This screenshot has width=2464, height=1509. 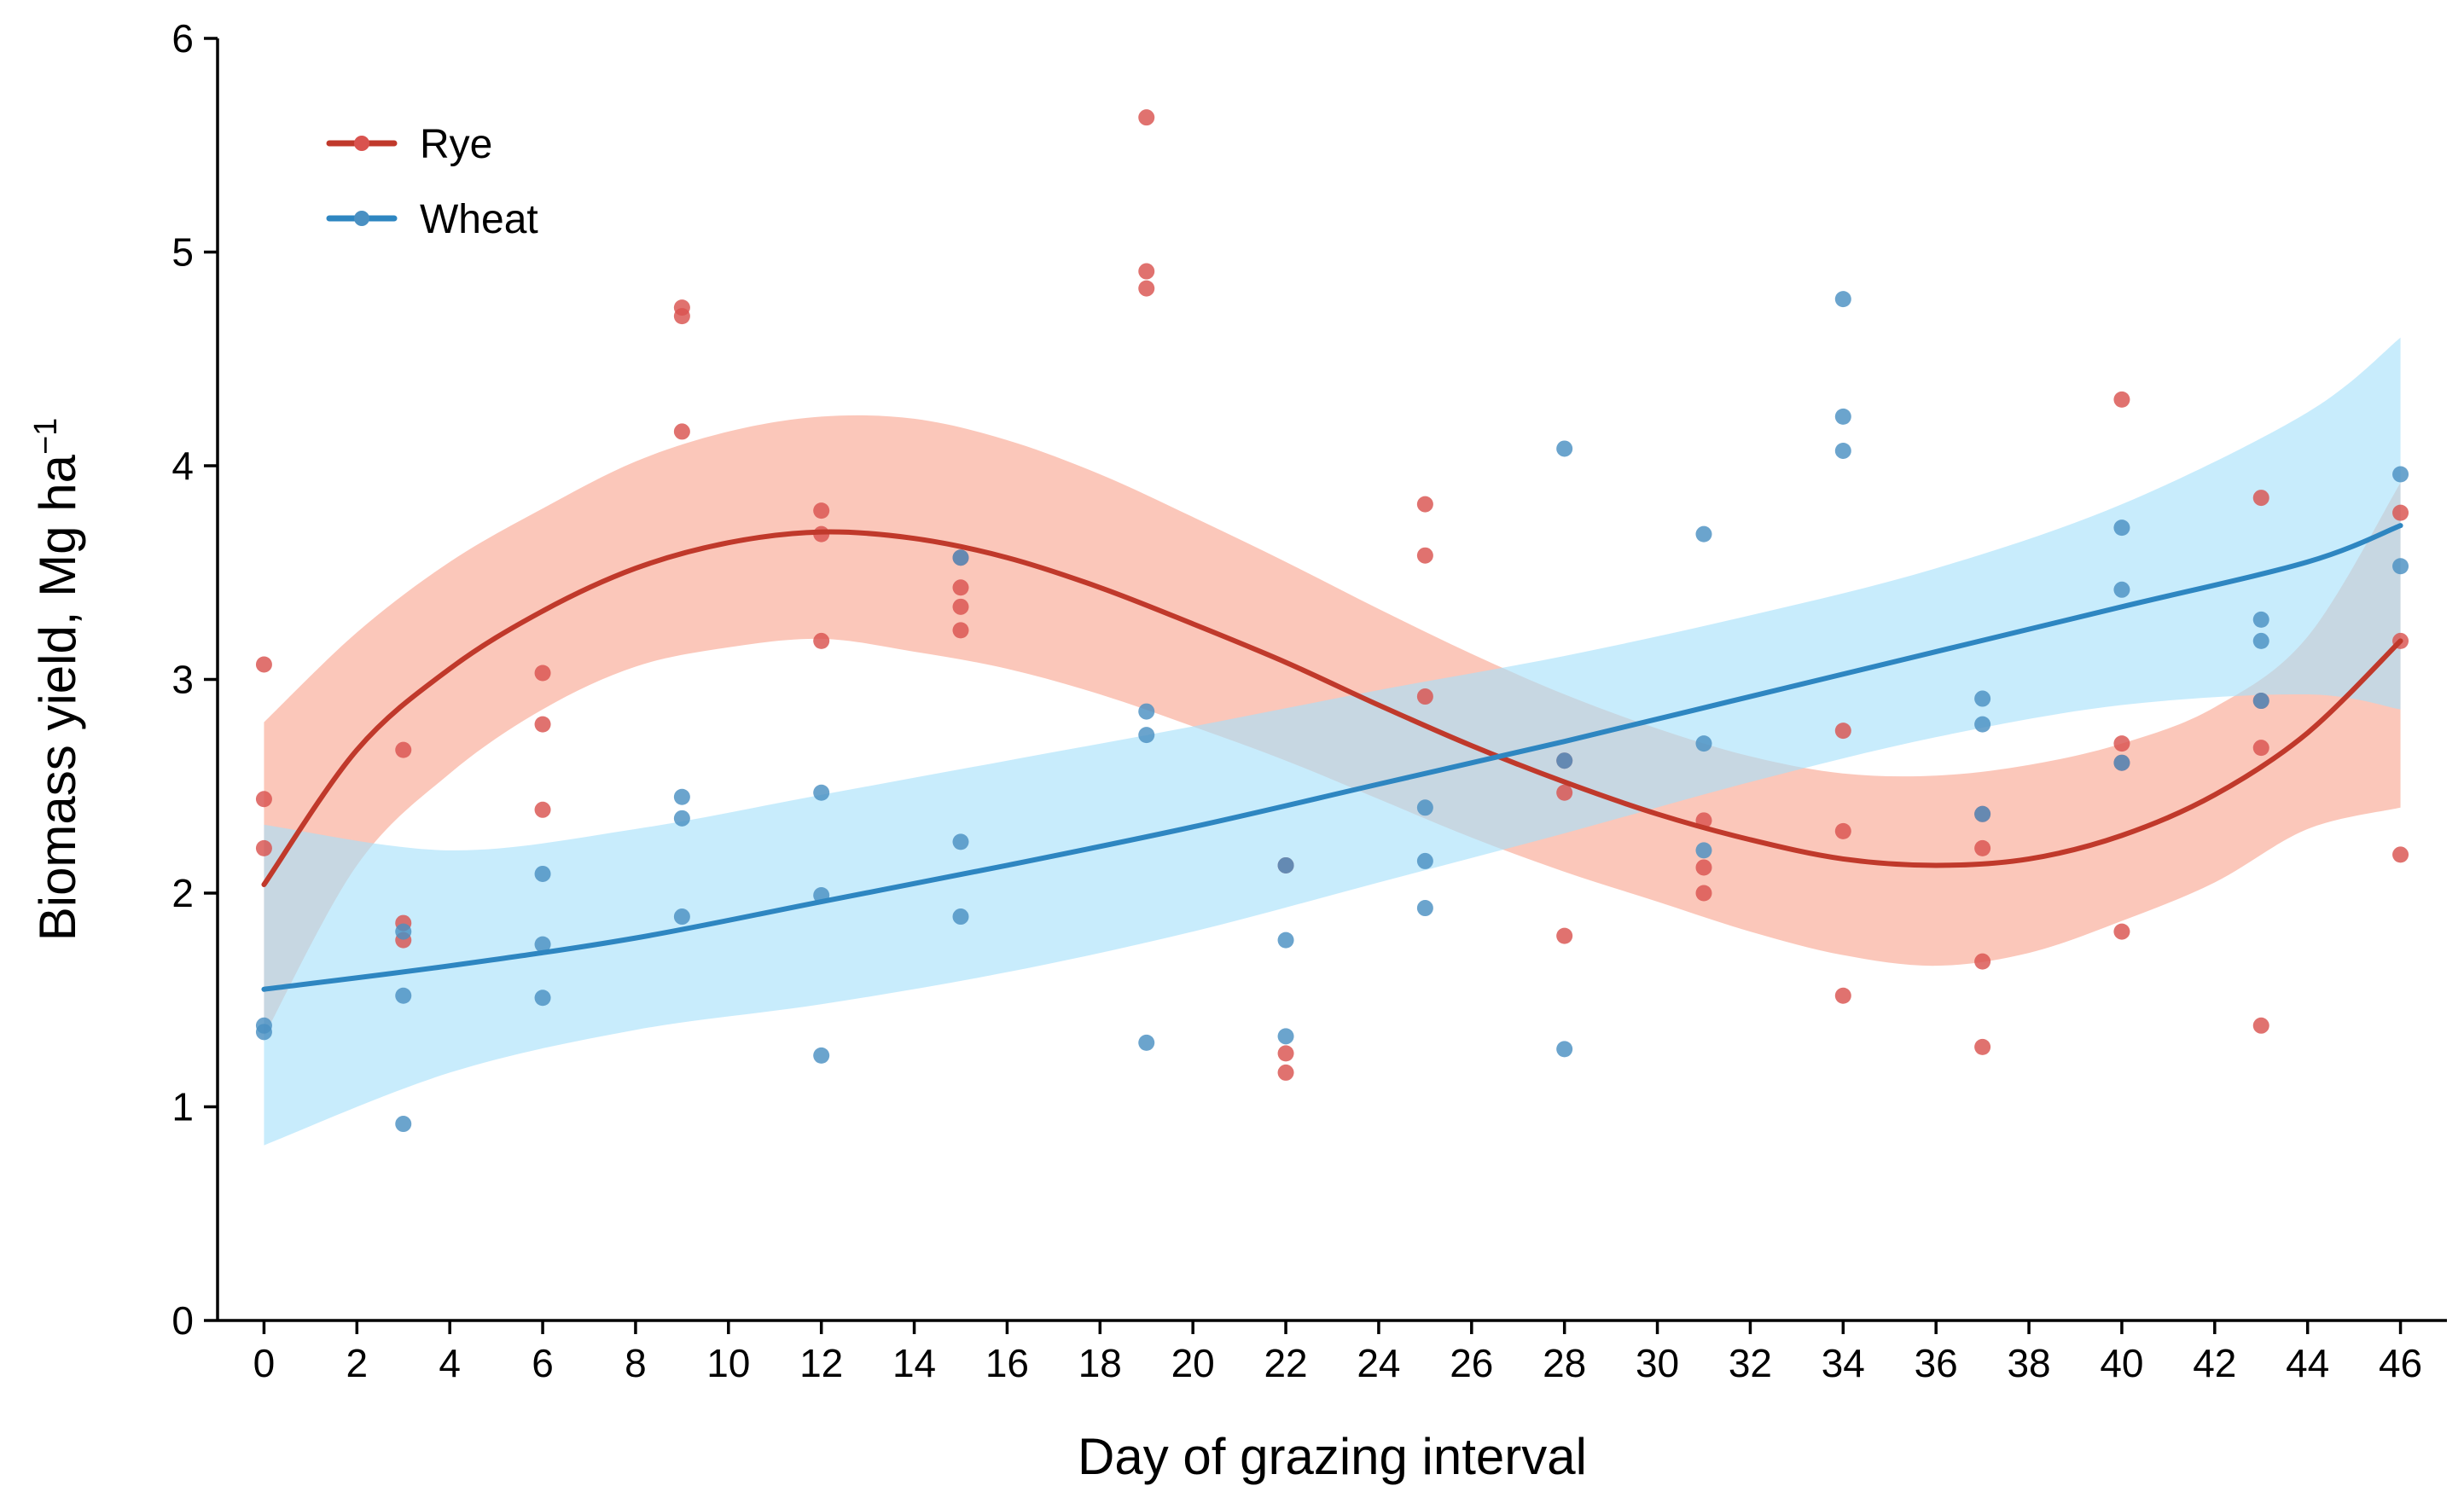 What do you see at coordinates (57, 697) in the screenshot?
I see `y-axis-title-main: Biomass yield, Mg ha` at bounding box center [57, 697].